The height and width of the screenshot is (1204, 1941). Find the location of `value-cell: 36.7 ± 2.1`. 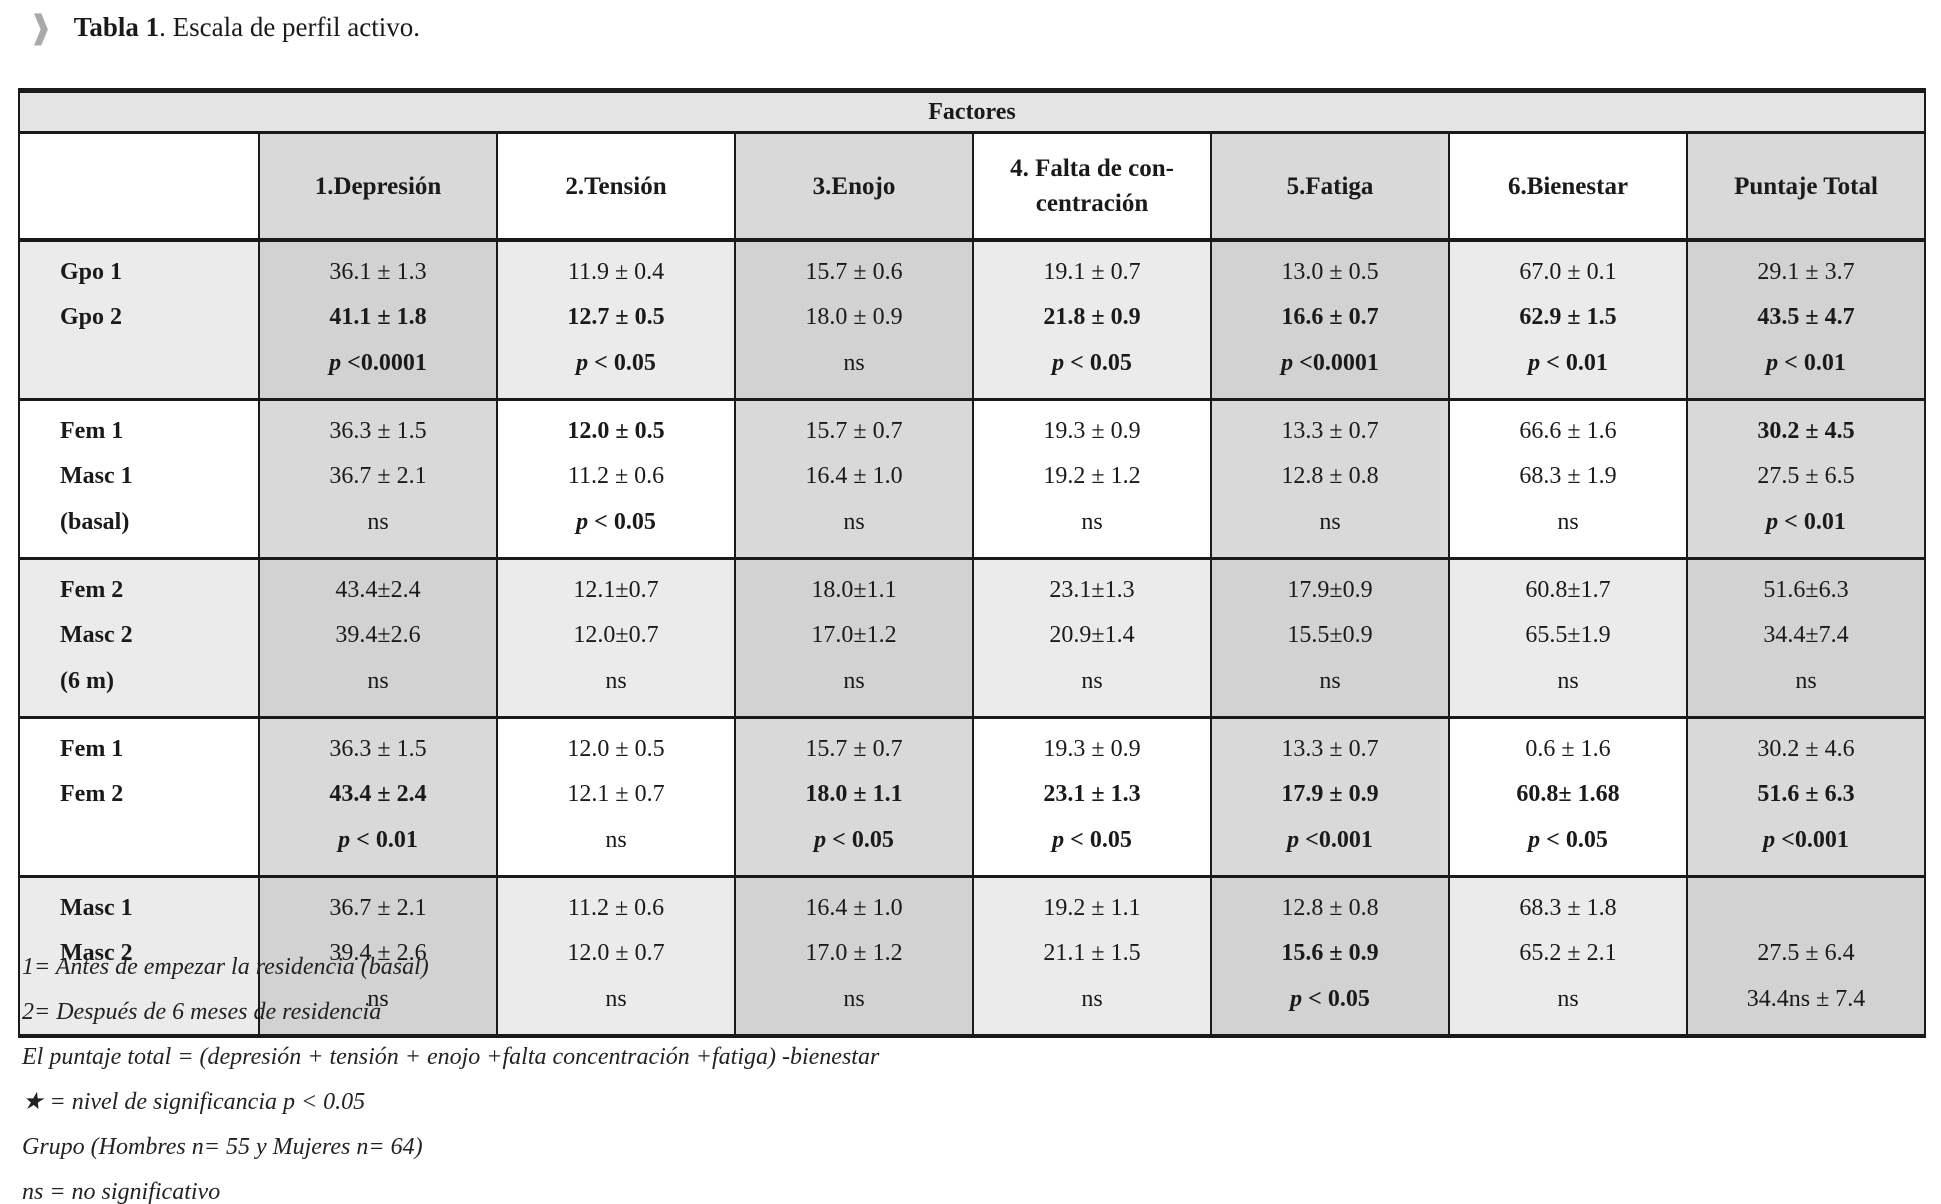

value-cell: 36.7 ± 2.1 is located at coordinates (377, 903).